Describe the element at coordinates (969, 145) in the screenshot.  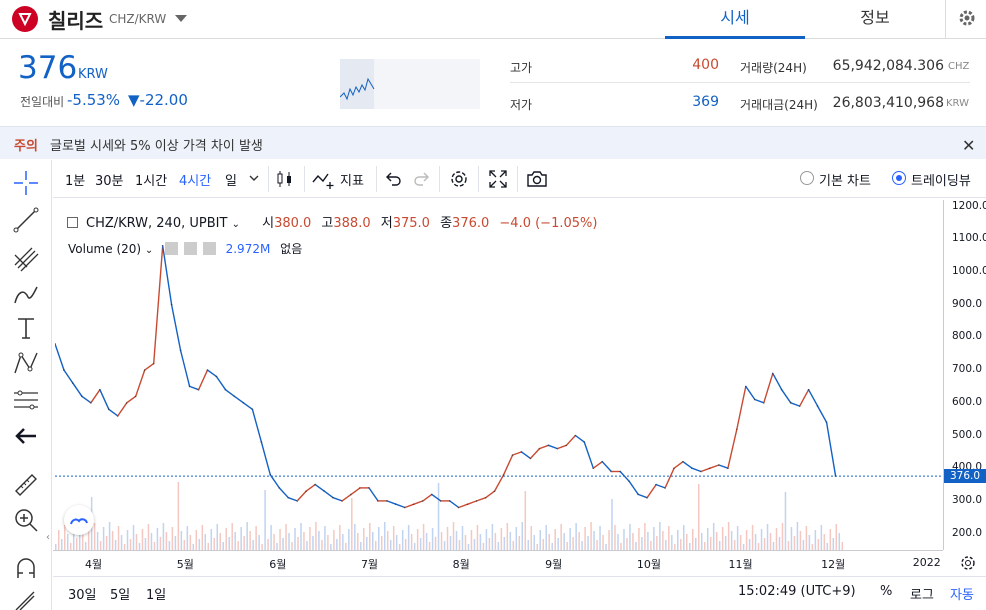
I see `close-icon: ✕` at that location.